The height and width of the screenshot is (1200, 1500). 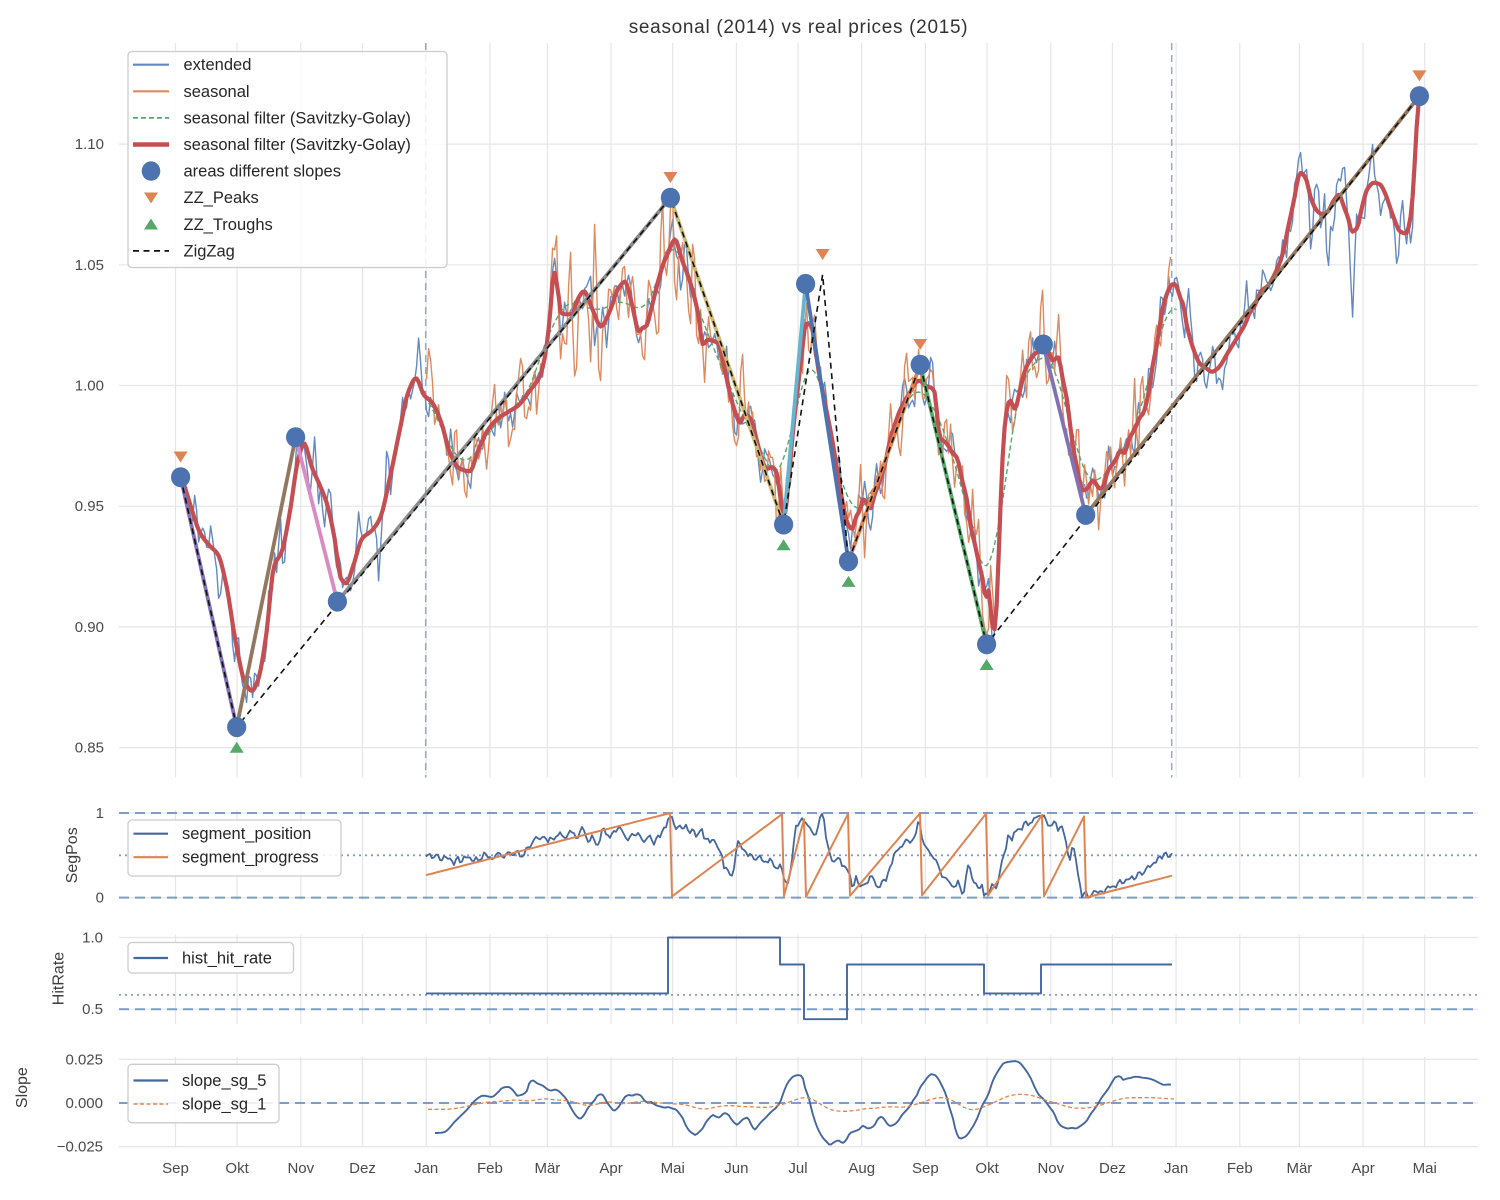 What do you see at coordinates (92, 938) in the screenshot?
I see `svg-text: 1.0` at bounding box center [92, 938].